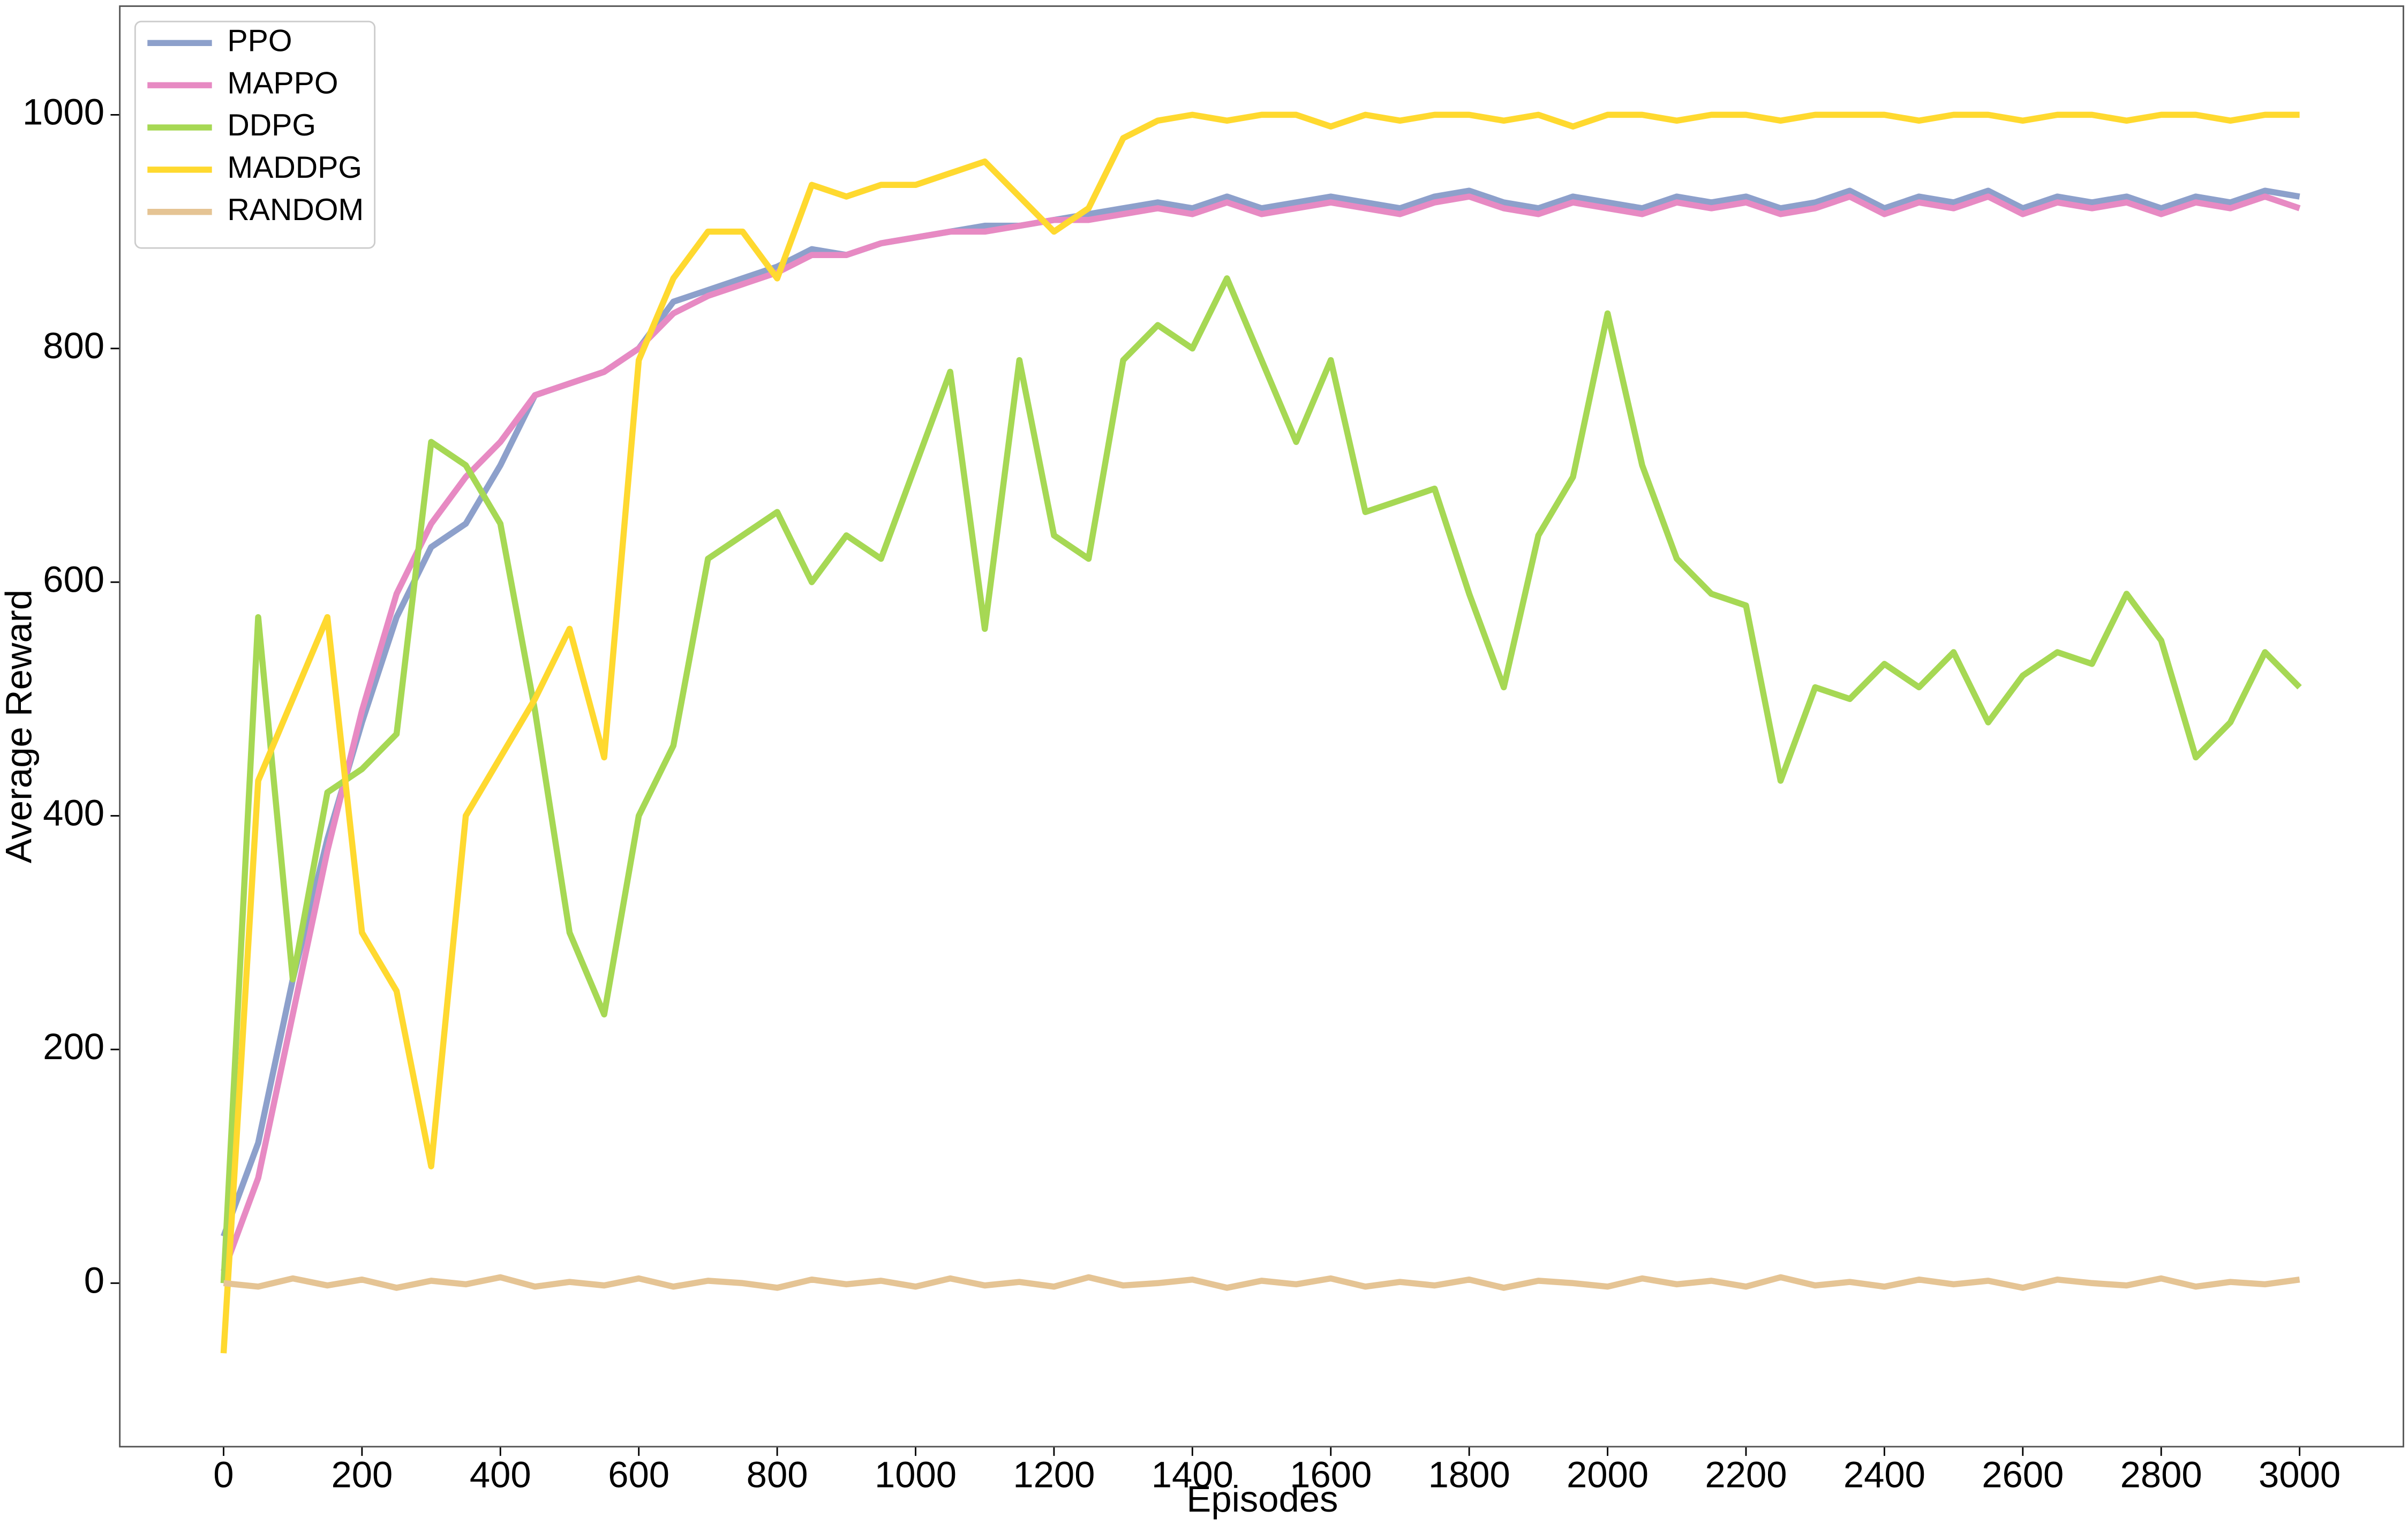 This screenshot has height=1525, width=2408. Describe the element at coordinates (1331, 1474) in the screenshot. I see `x-tick-label: 1600` at that location.